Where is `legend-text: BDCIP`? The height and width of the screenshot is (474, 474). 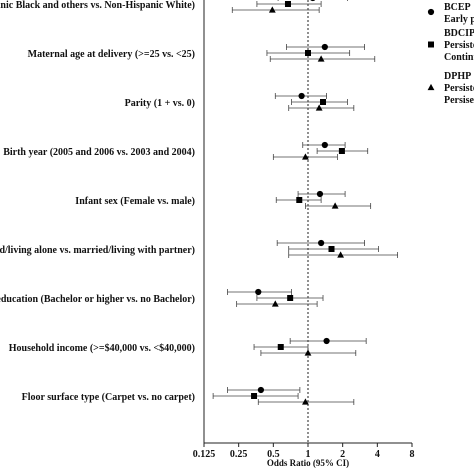 legend-text: BDCIP is located at coordinates (459, 33).